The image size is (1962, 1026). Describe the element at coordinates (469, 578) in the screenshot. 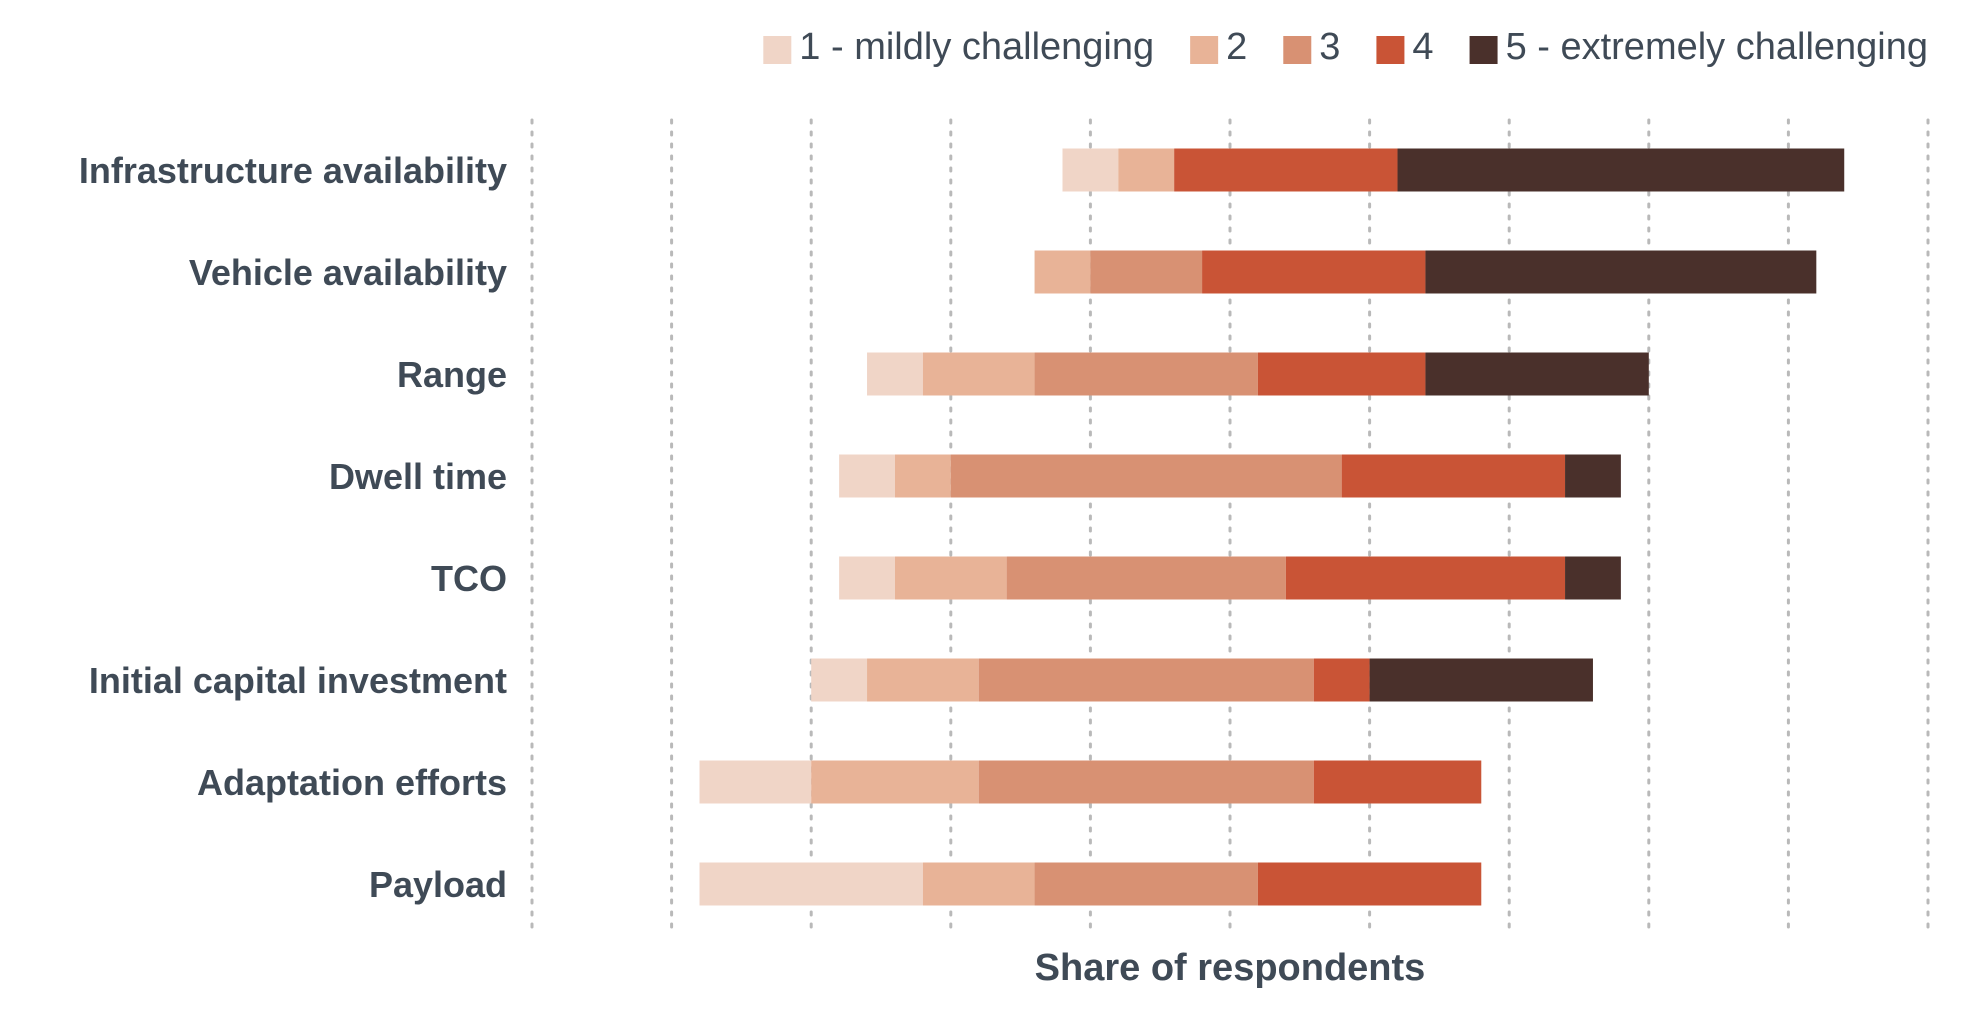

I see `category-label: TCO` at that location.